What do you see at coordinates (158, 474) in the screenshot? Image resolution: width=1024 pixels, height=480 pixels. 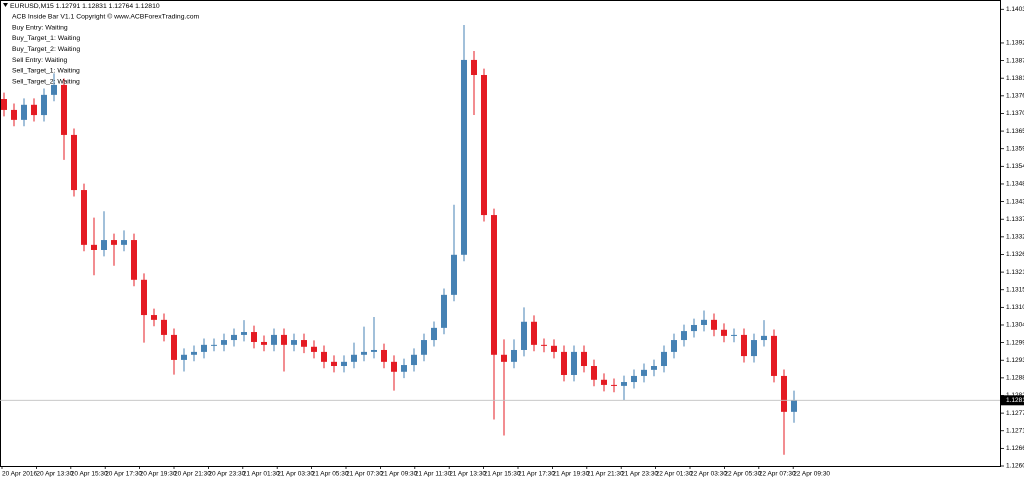 I see `x-tick-label: 20 Apr 19:30` at bounding box center [158, 474].